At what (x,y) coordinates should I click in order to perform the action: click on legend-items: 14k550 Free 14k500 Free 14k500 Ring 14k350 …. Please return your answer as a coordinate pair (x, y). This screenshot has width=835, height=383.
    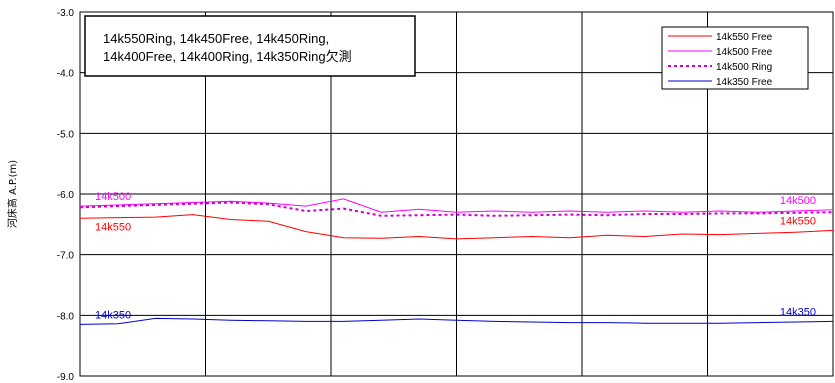
    Looking at the image, I should click on (720, 60).